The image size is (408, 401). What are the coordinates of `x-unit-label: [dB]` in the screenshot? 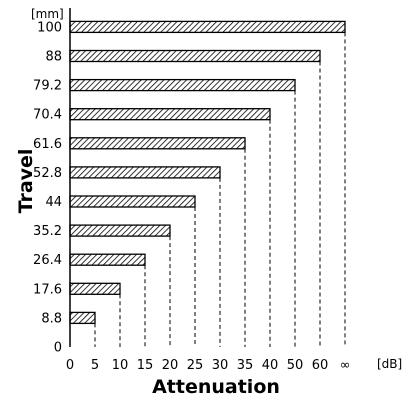 It's located at (389, 364).